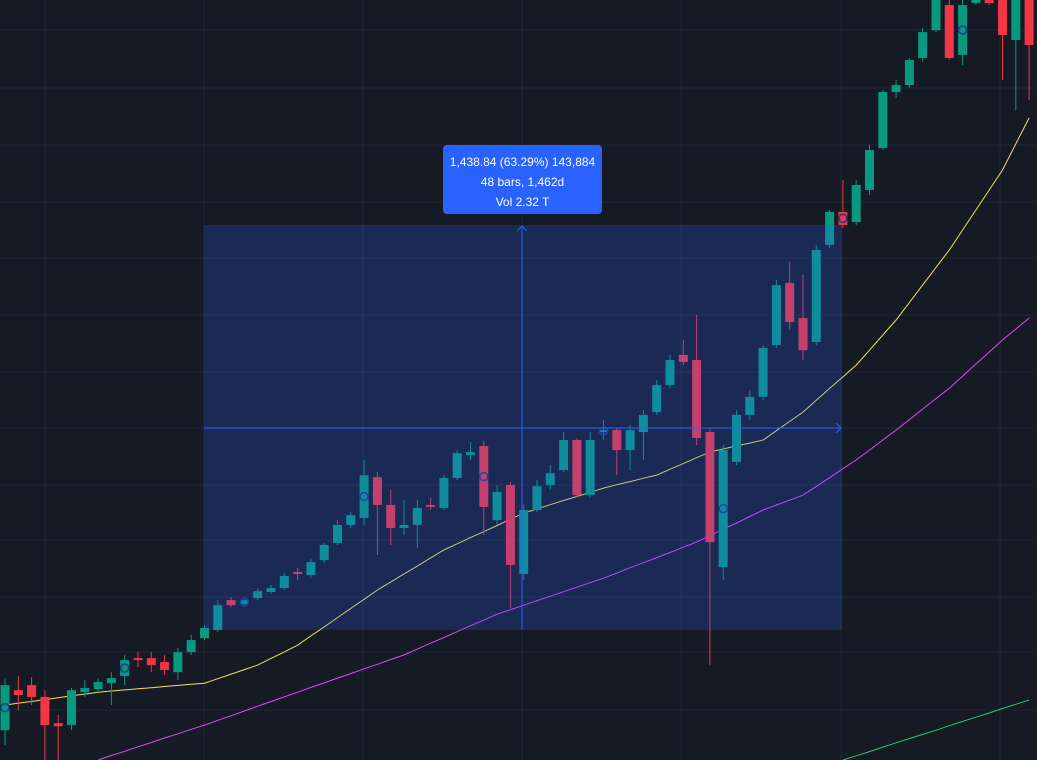 The height and width of the screenshot is (760, 1037). I want to click on measure-line: 1,438.84 (63.29%) 143,884, so click(522, 162).